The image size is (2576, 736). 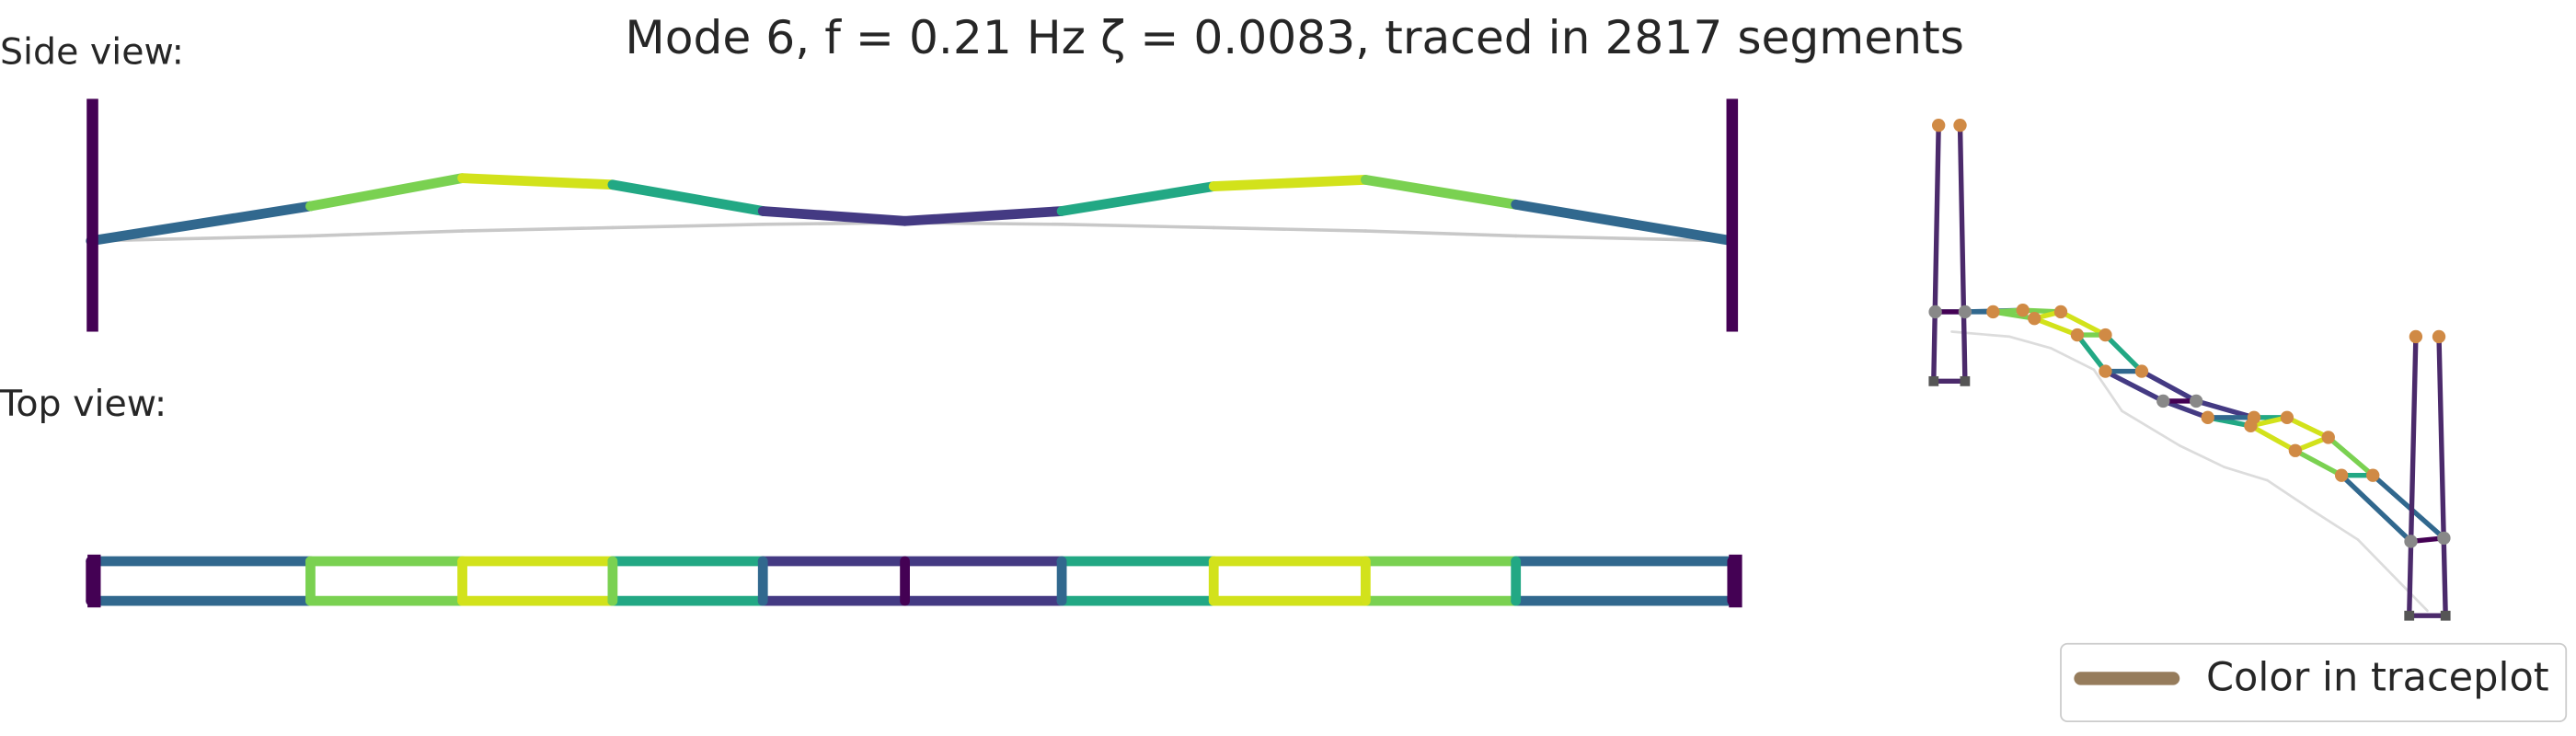 What do you see at coordinates (83, 404) in the screenshot?
I see `top-view-label: Top view:` at bounding box center [83, 404].